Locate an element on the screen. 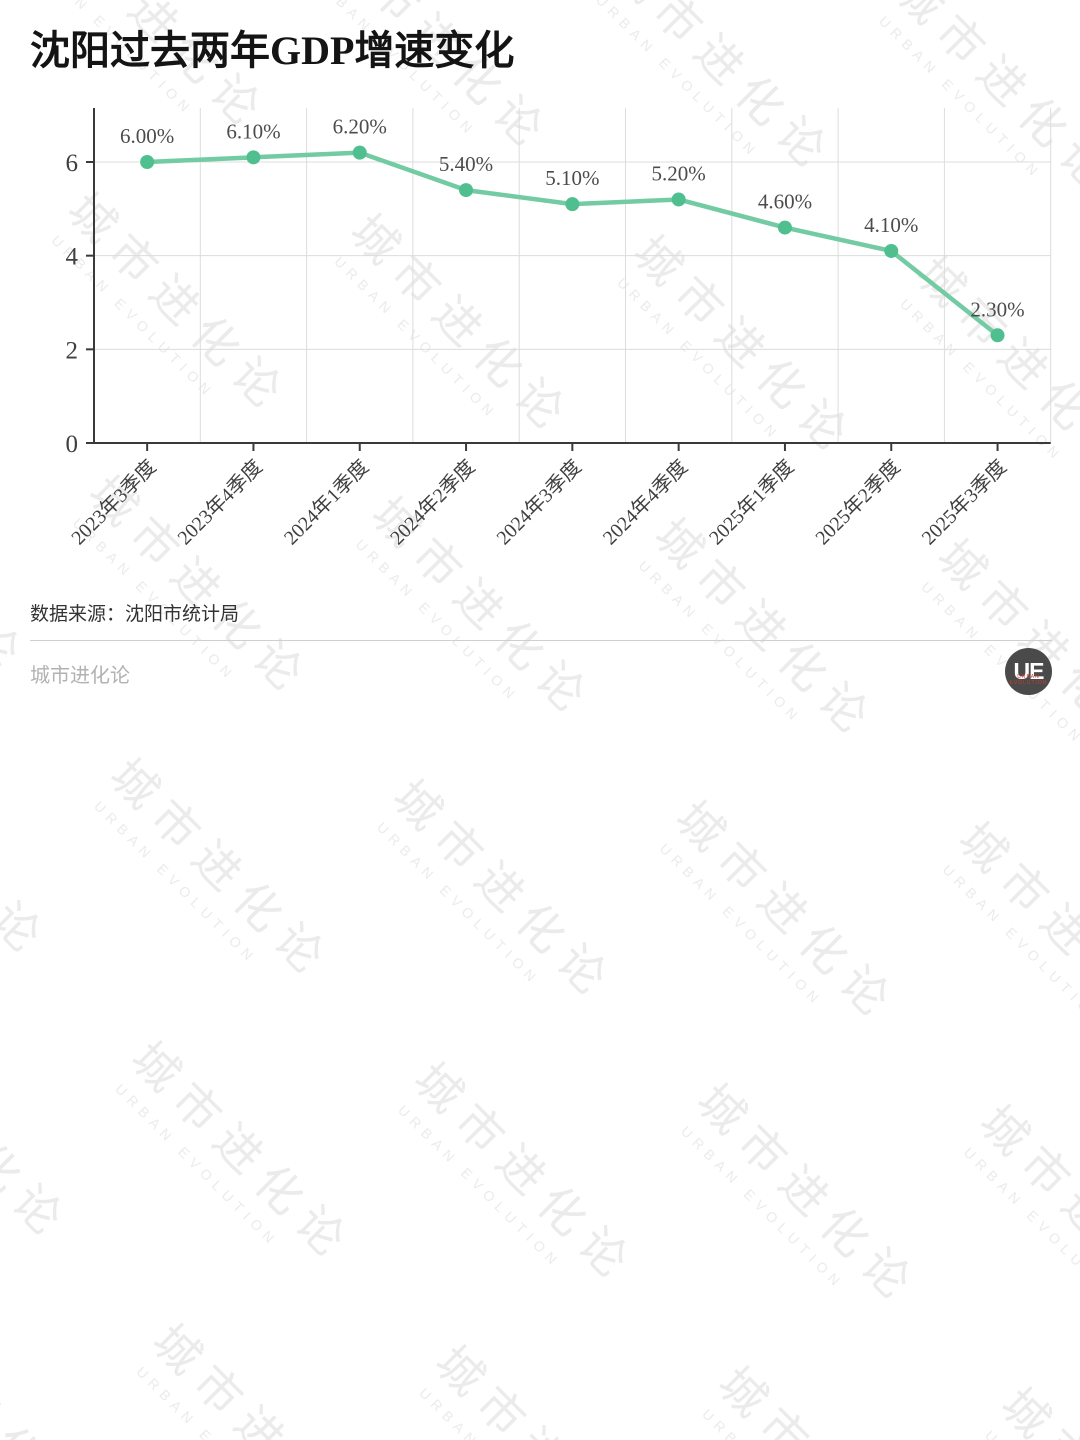 Image resolution: width=1080 pixels, height=1440 pixels. y-tick-label: 2 is located at coordinates (72, 350).